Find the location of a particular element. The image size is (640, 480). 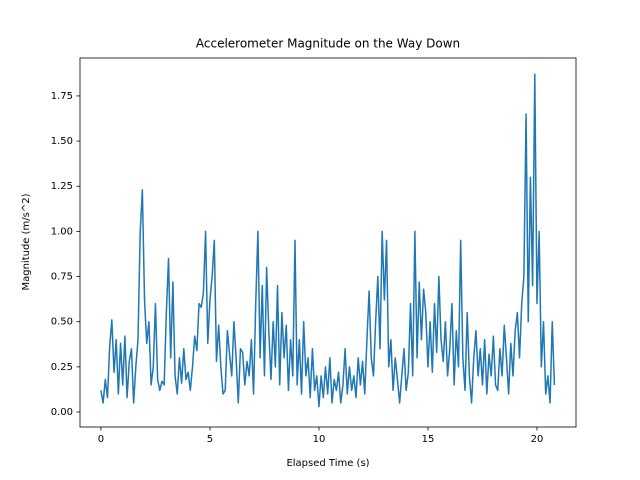

x-axis-label: Elapsed Time (s) is located at coordinates (327, 463).